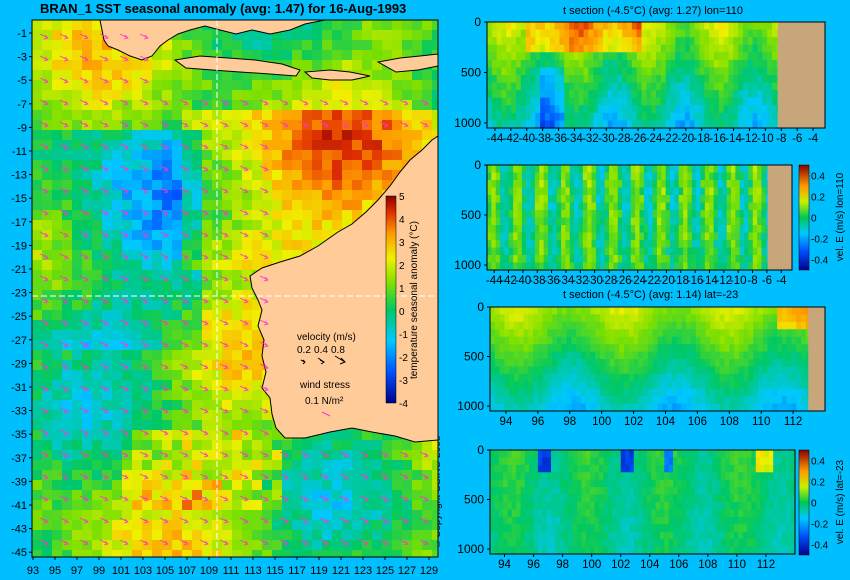  What do you see at coordinates (19, 152) in the screenshot?
I see `map-lat-tick: -11` at bounding box center [19, 152].